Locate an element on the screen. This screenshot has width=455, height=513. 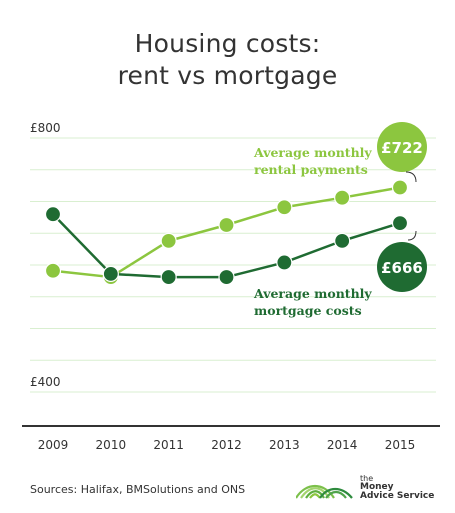
money-advice-service-logo is located at coordinates (324, 491).